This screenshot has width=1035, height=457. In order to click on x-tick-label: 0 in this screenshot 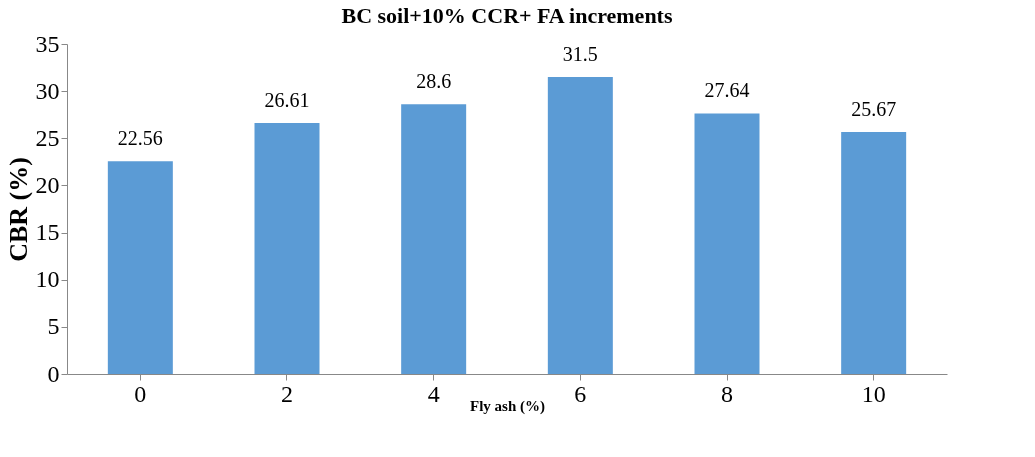, I will do `click(140, 393)`.